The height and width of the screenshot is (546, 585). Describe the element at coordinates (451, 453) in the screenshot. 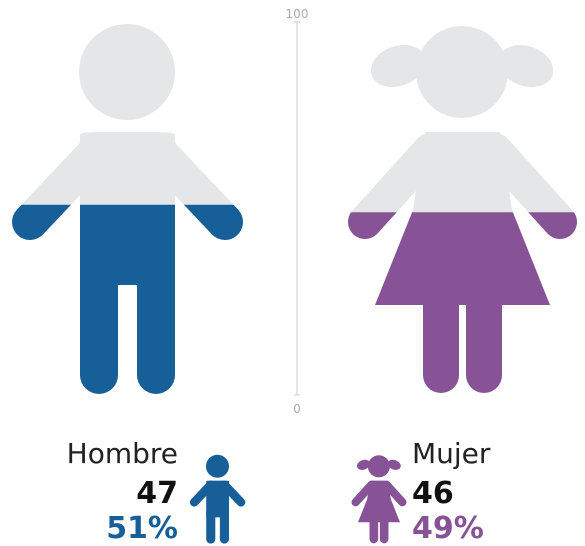

I see `category-label: Mujer` at that location.